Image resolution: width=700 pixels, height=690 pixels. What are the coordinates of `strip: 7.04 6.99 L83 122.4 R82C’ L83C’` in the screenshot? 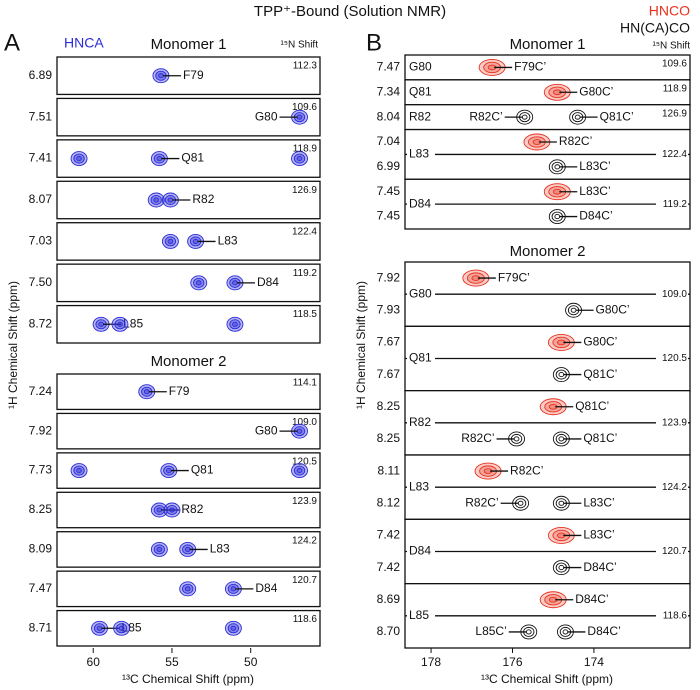 It's located at (534, 154).